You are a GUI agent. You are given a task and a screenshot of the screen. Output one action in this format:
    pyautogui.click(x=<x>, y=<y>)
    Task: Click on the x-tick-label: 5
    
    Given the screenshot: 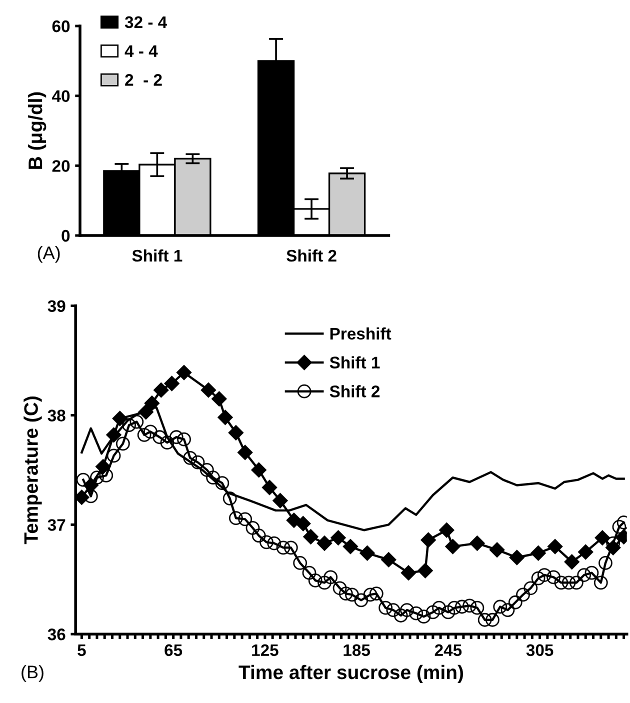 What is the action you would take?
    pyautogui.click(x=82, y=650)
    